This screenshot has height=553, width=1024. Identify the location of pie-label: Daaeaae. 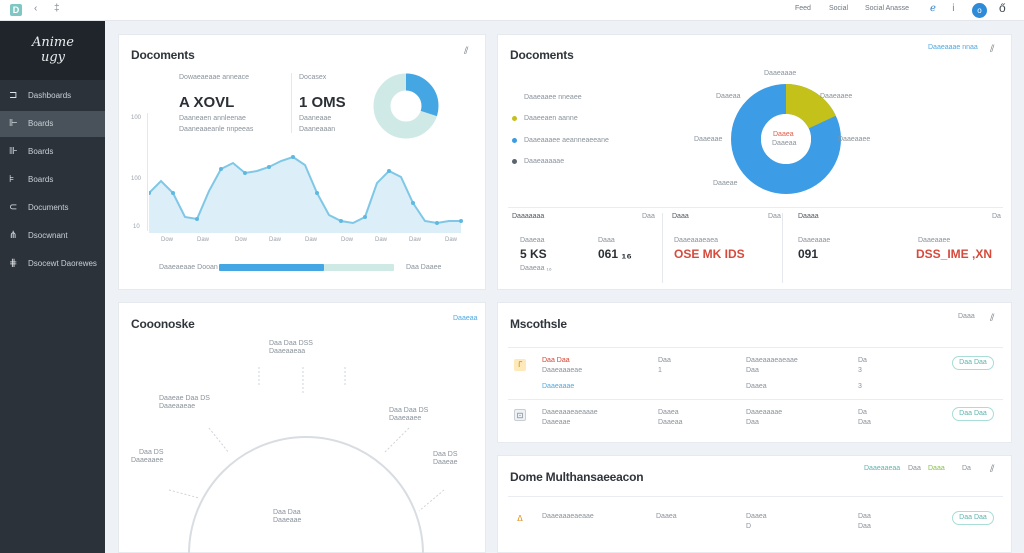
(708, 139).